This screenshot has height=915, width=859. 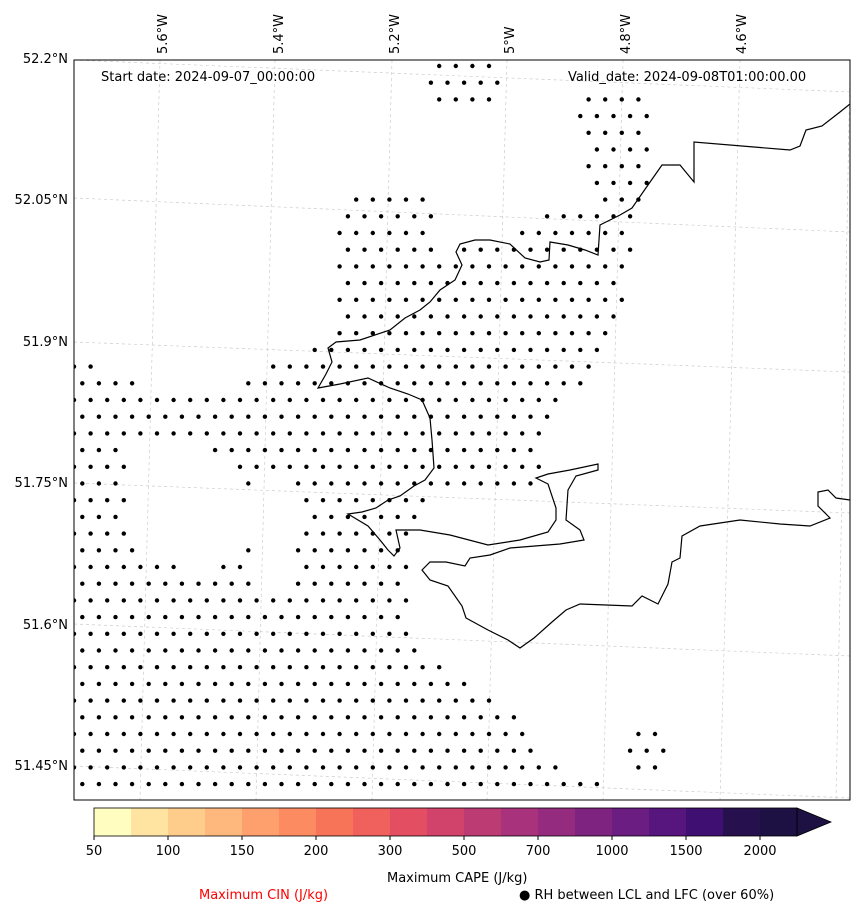 I want to click on lon-label-5-4: 5.4°W, so click(x=279, y=33).